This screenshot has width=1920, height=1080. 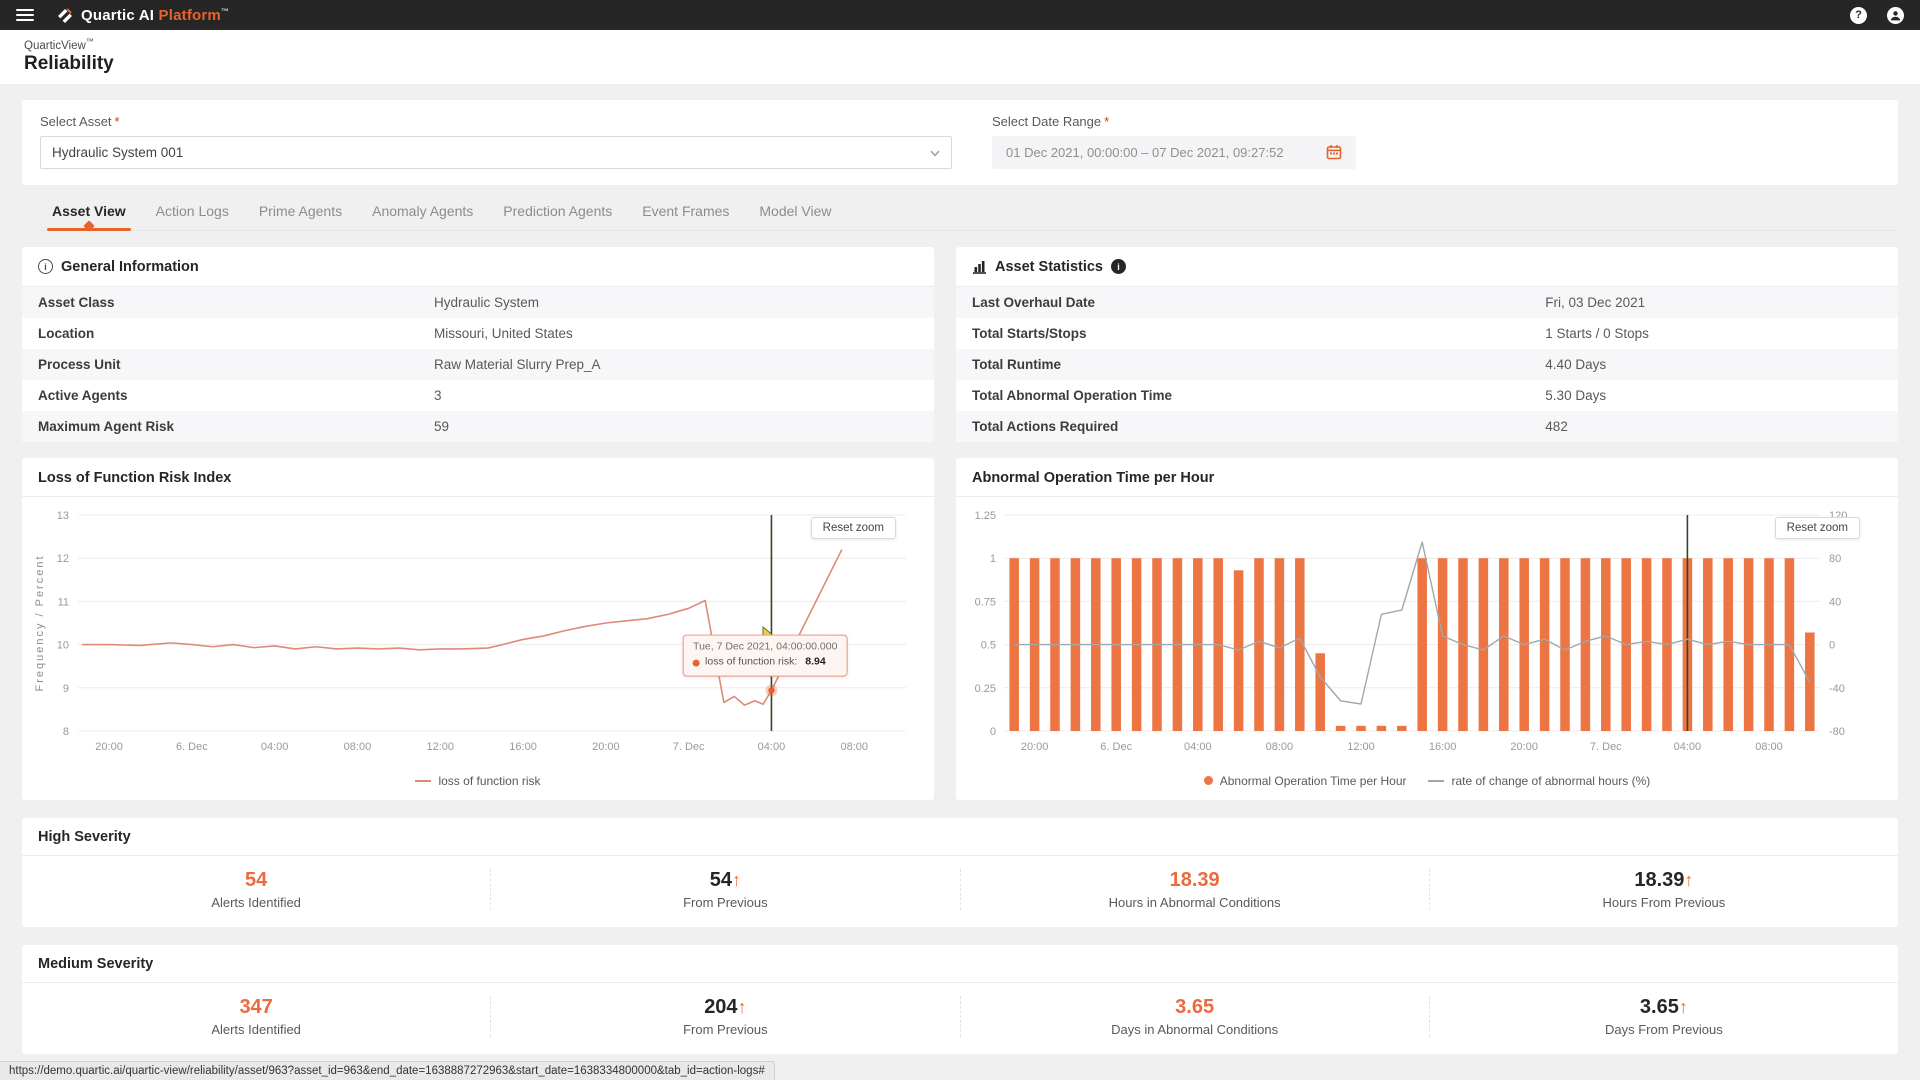 I want to click on medium-severity-title: Medium Severity, so click(x=960, y=964).